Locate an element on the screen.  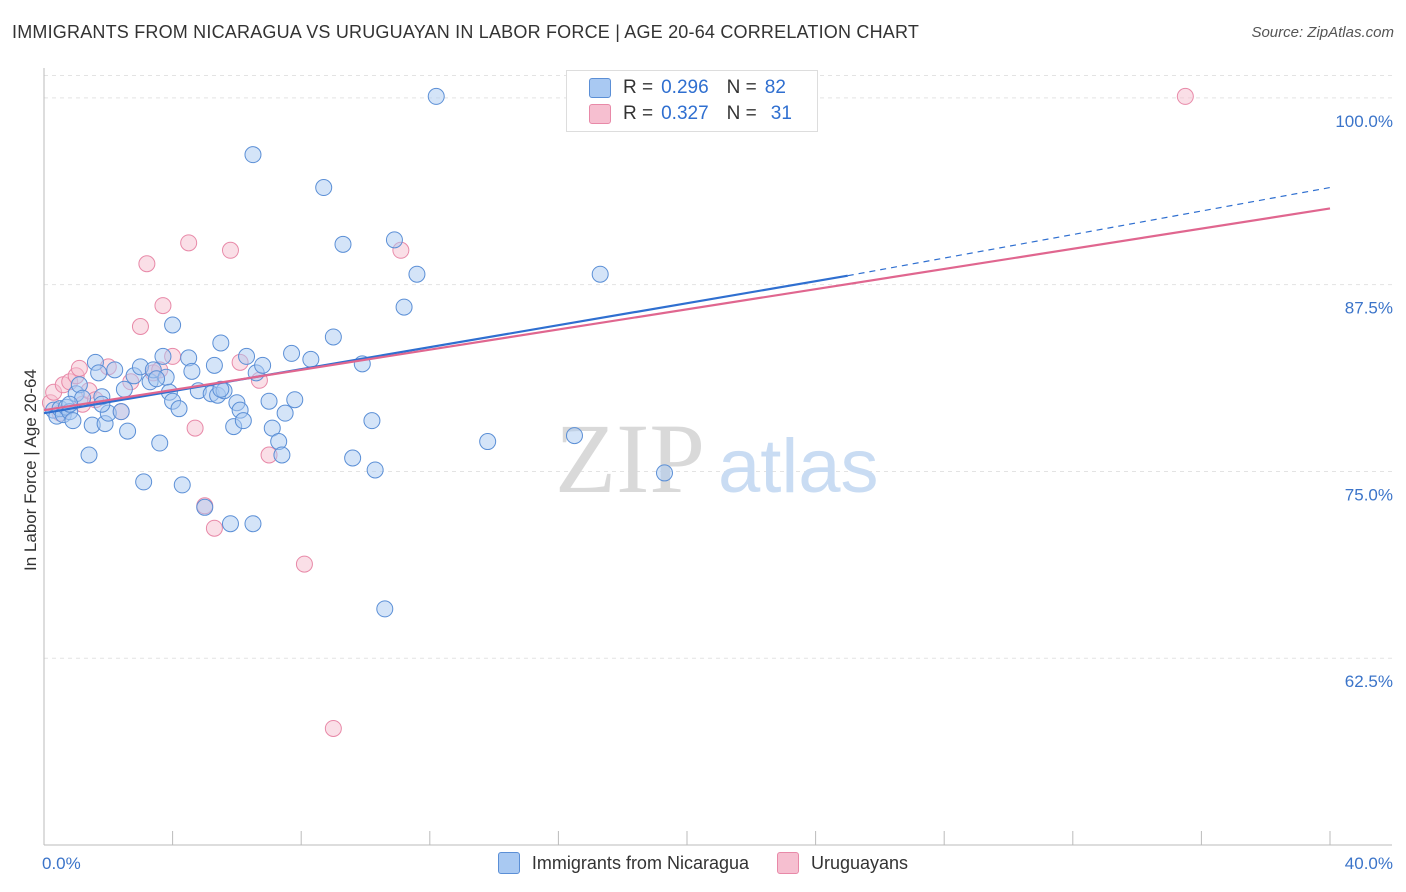
watermark-zip: ZIP is located at coordinates (630, 458).